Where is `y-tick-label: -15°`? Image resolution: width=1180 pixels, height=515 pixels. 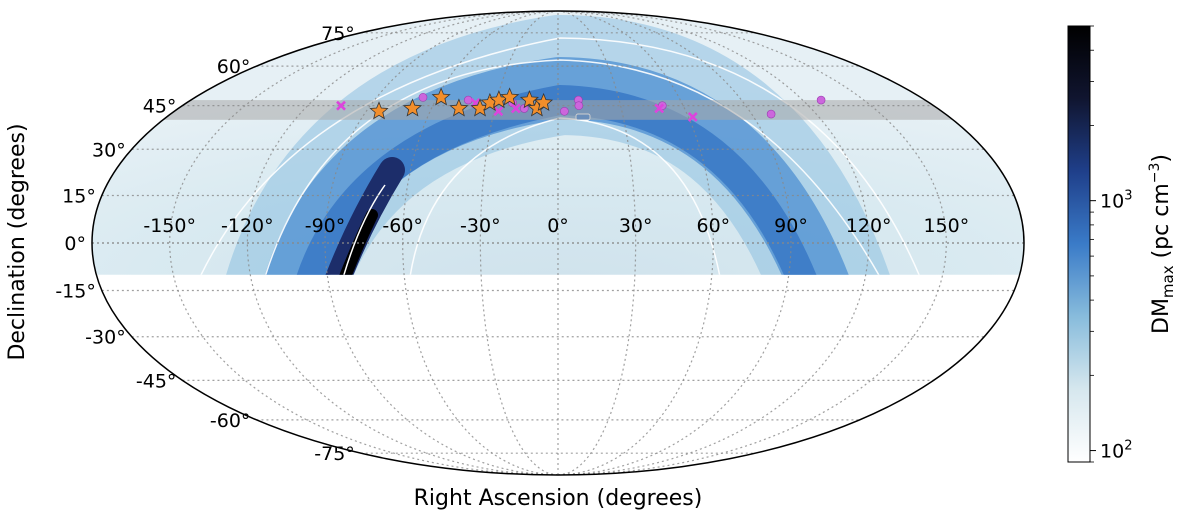 y-tick-label: -15° is located at coordinates (75, 291).